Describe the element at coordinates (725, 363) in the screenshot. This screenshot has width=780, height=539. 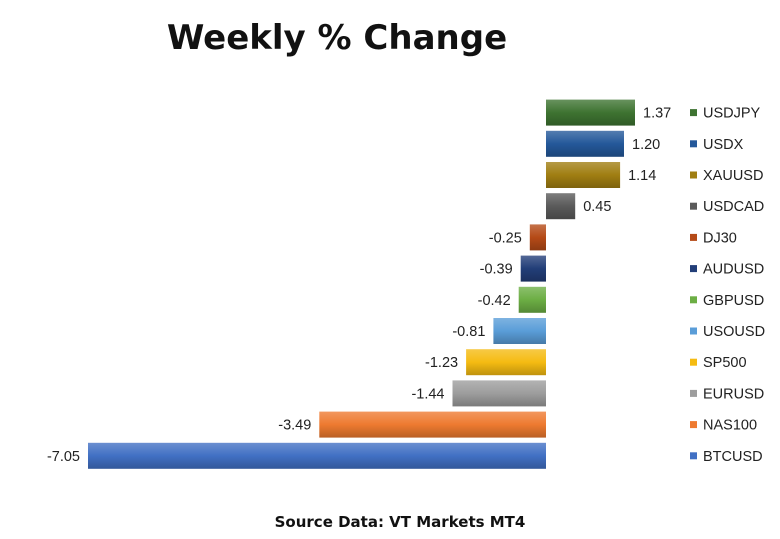
I see `legend-label-sp500: SP500` at that location.